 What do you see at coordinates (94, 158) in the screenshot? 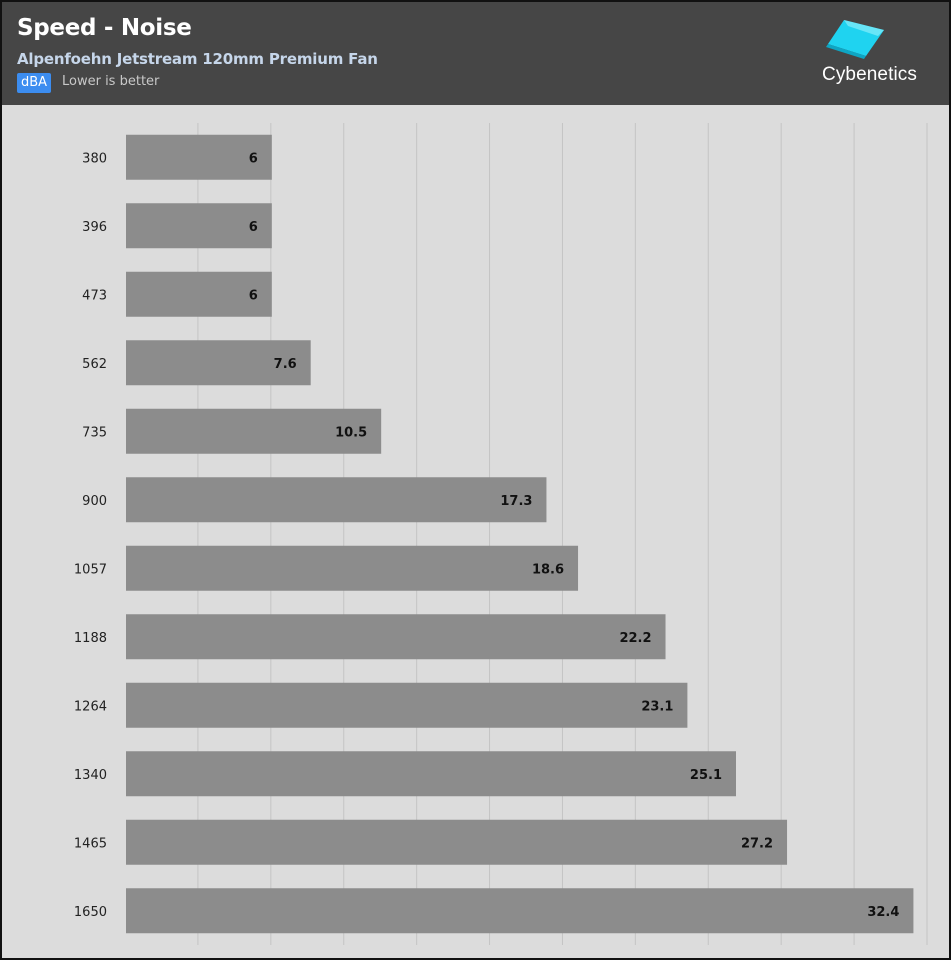
I see `y-tick-label: 380` at bounding box center [94, 158].